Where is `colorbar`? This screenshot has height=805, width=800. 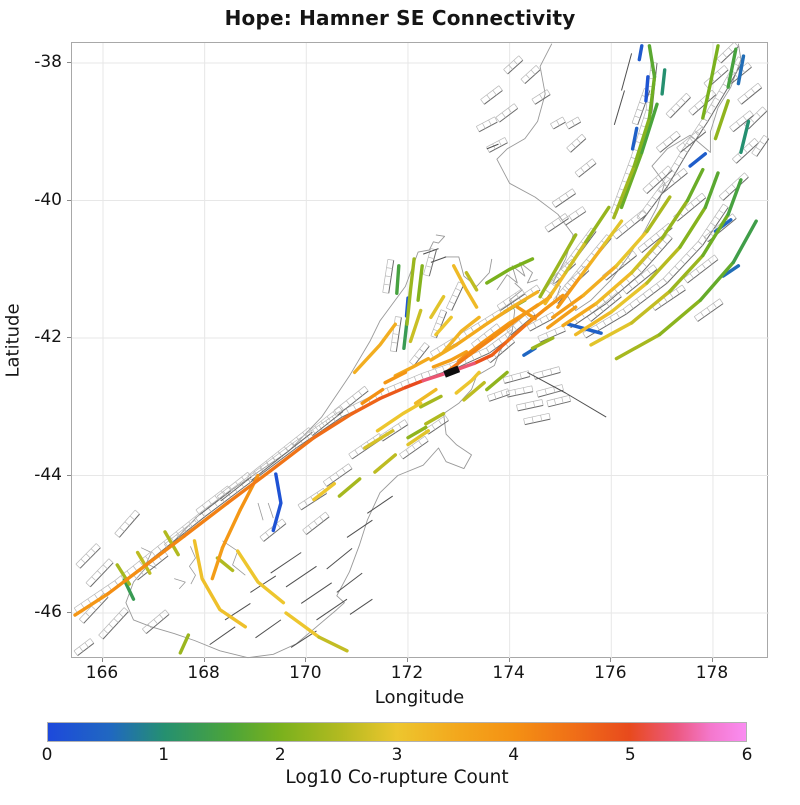 colorbar is located at coordinates (397, 732).